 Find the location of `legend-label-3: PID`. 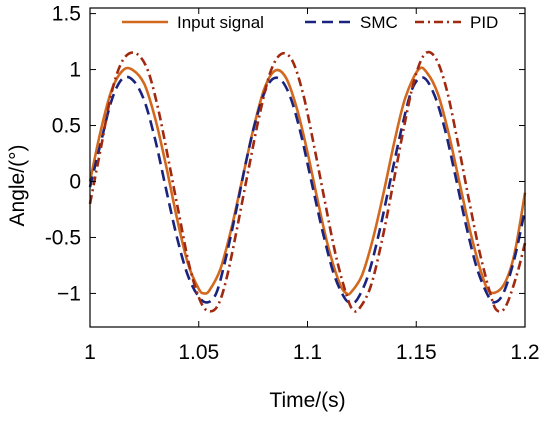

legend-label-3: PID is located at coordinates (484, 22).